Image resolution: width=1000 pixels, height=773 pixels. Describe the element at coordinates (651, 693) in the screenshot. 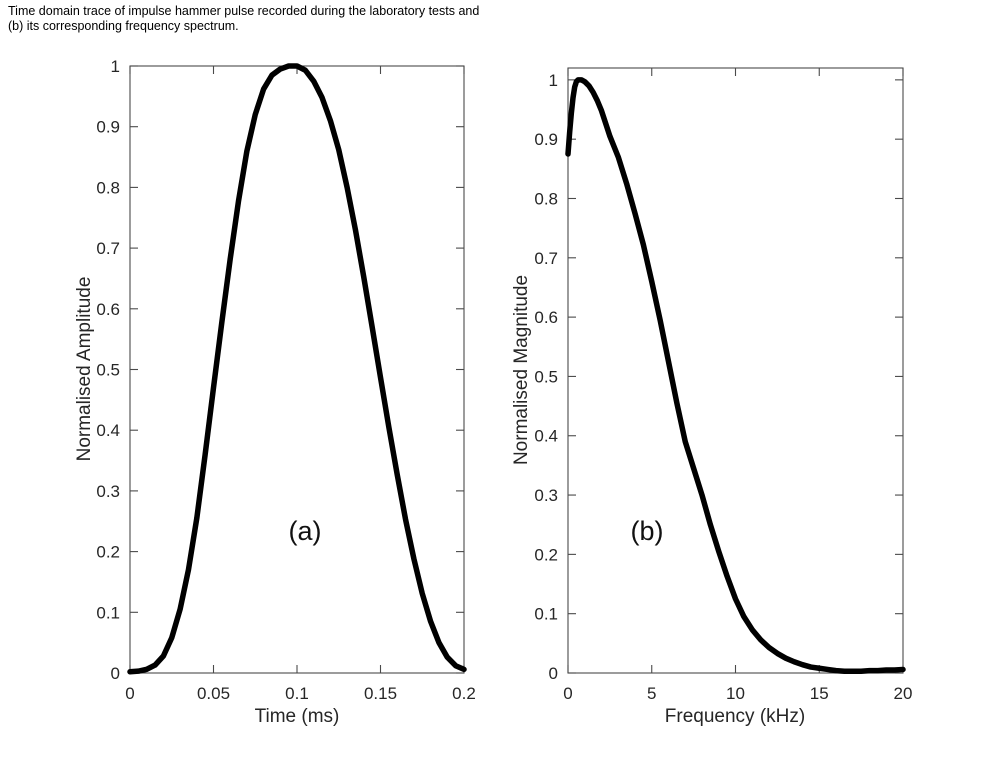

I see `x-tick-label: 5` at that location.